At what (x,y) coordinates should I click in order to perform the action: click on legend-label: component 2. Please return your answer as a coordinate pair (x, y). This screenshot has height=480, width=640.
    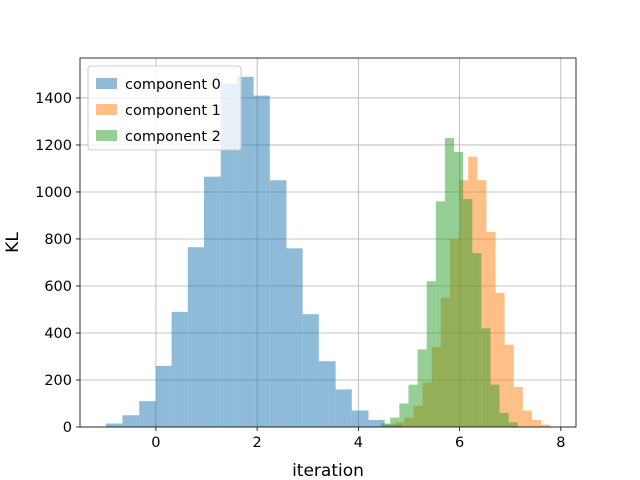
    Looking at the image, I should click on (173, 137).